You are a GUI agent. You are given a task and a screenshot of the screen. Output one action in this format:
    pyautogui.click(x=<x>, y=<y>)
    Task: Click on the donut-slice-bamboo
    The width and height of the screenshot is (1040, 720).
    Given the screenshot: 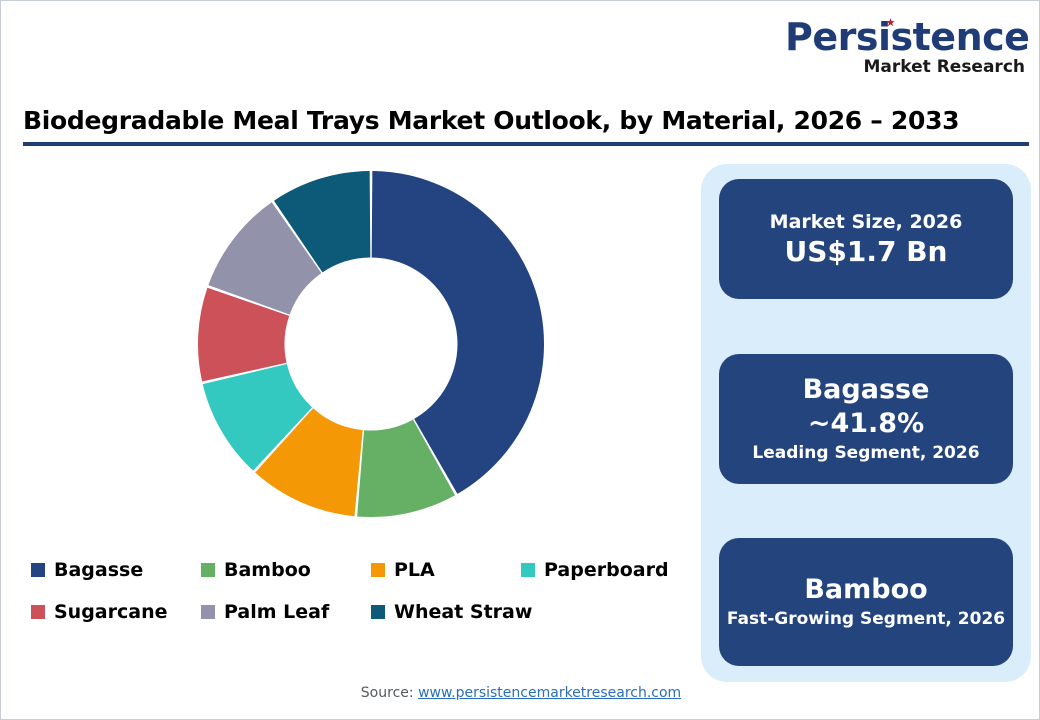 What is the action you would take?
    pyautogui.click(x=406, y=468)
    